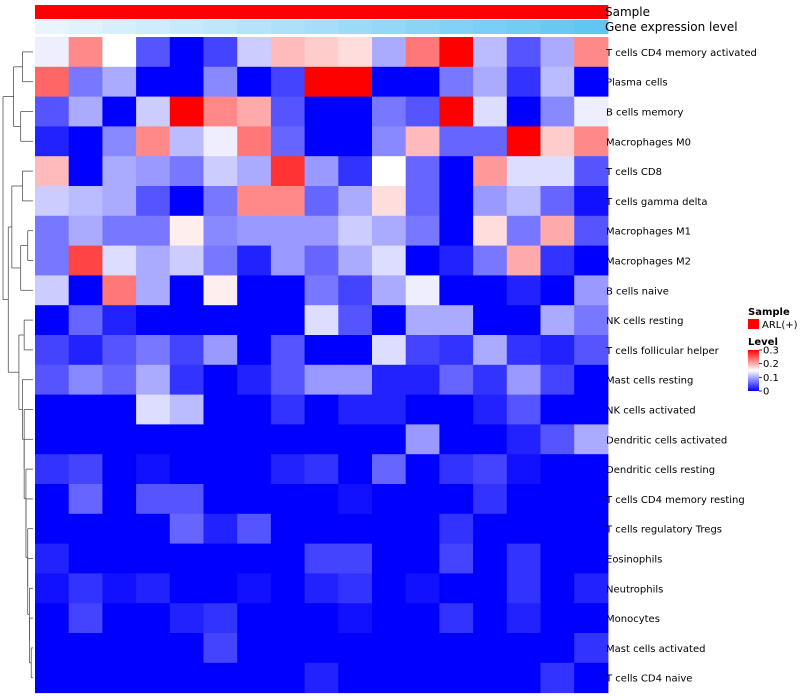 The image size is (800, 700). I want to click on legend-sample-title: Sample, so click(769, 312).